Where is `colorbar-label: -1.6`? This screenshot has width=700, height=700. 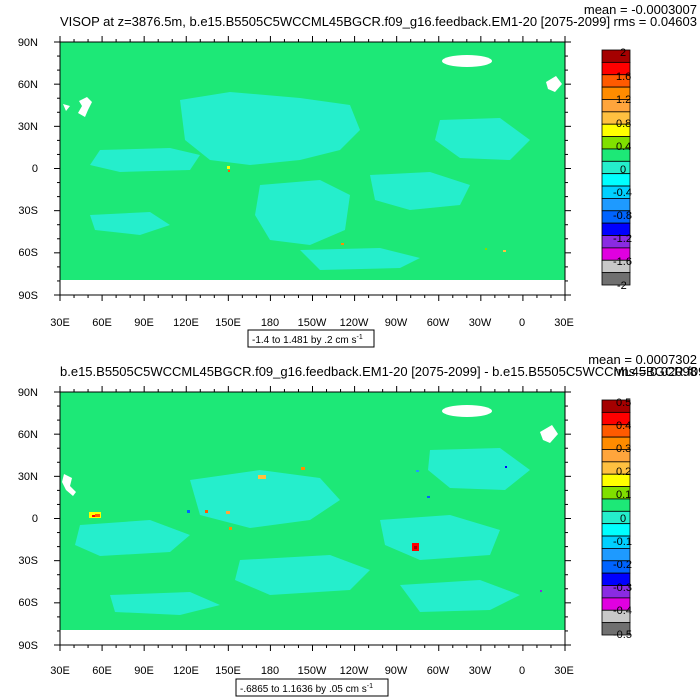
colorbar-label: -1.6 is located at coordinates (622, 262).